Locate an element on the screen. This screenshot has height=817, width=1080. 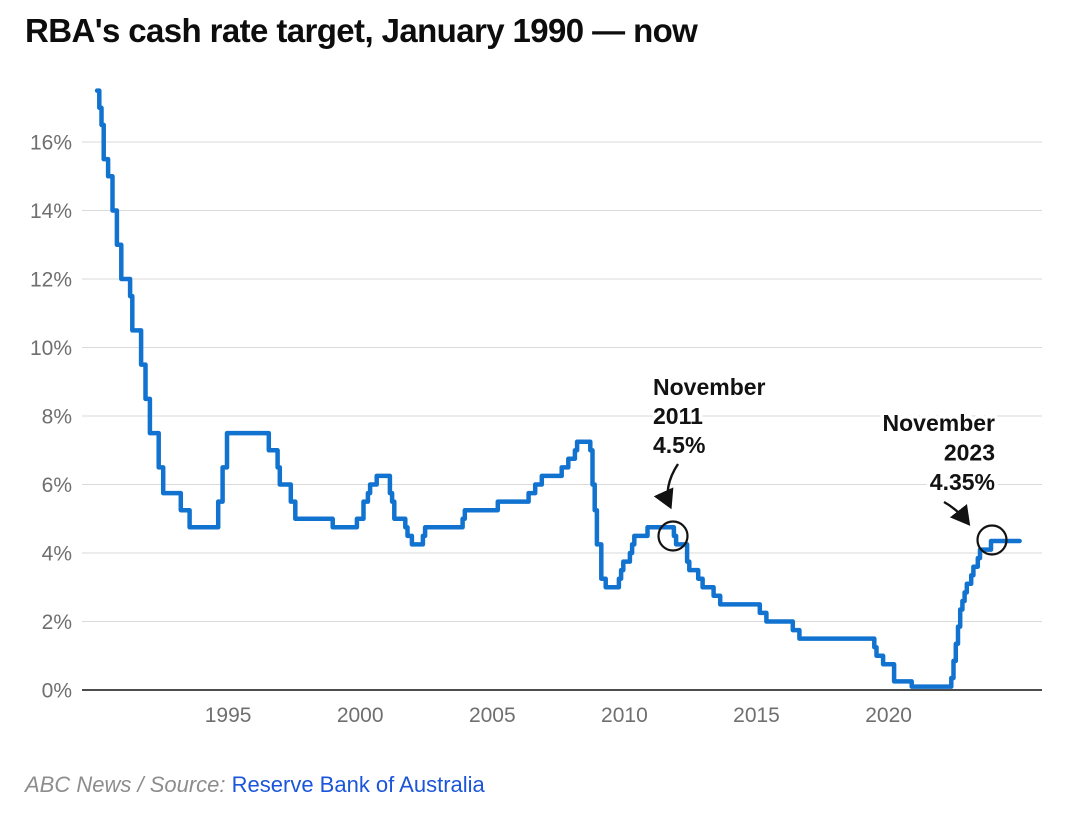
y-axis-labels: 0% 2% 4% 6% 8% 10% 12% 14% 16% is located at coordinates (51, 417).